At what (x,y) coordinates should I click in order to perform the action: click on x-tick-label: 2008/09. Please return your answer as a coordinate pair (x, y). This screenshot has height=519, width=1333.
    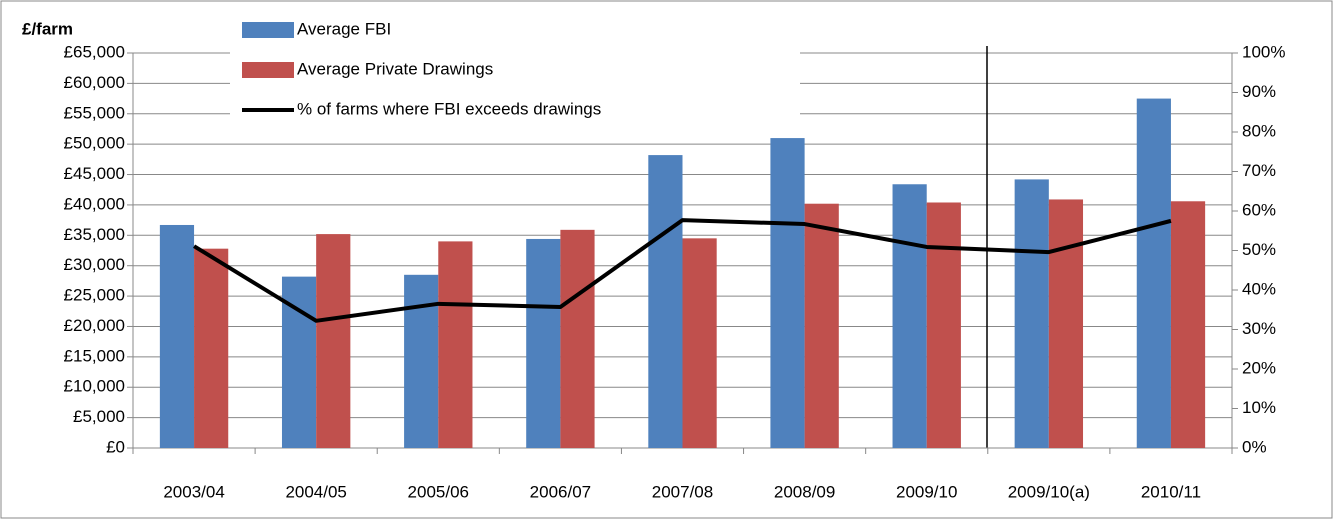
    Looking at the image, I should click on (804, 491).